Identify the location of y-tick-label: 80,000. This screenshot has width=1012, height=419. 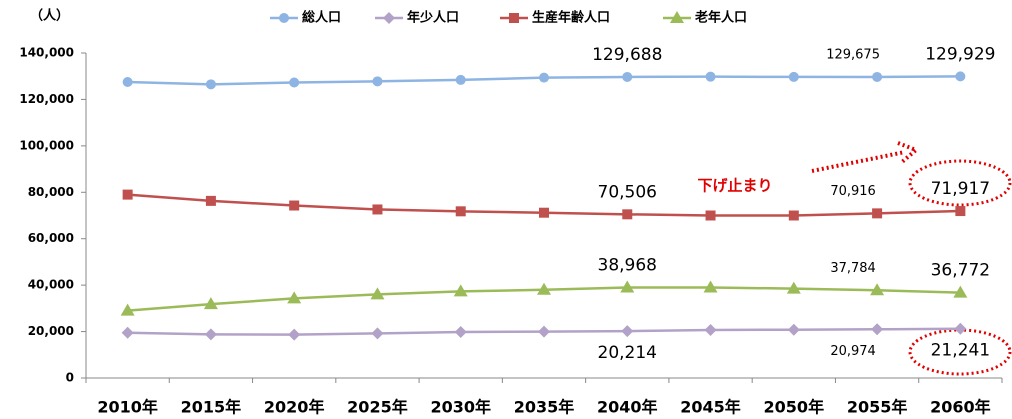
(51, 192).